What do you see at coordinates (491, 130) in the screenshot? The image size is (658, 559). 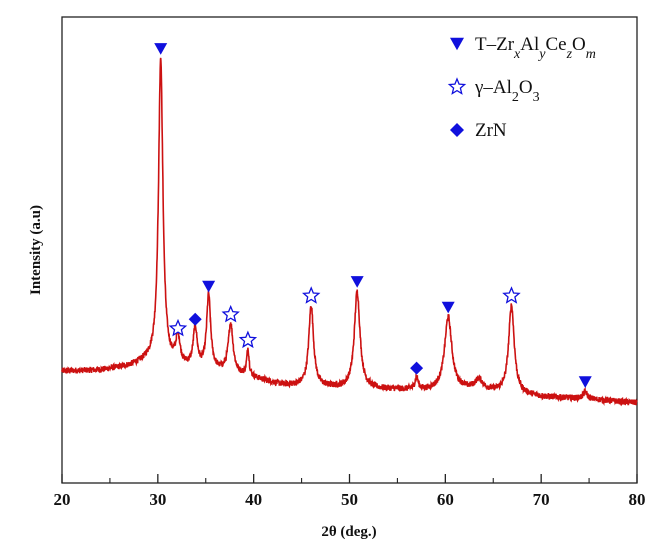 I see `legend-label: ZrN` at bounding box center [491, 130].